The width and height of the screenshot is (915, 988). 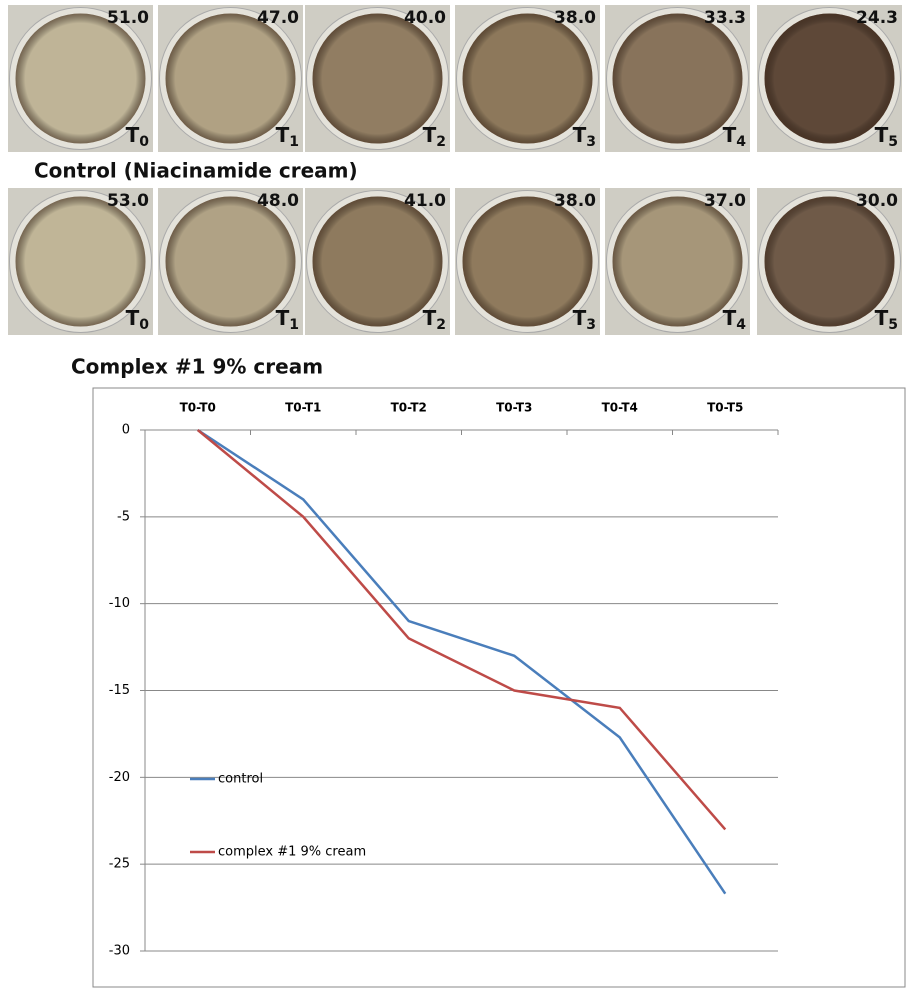 What do you see at coordinates (196, 171) in the screenshot?
I see `row-caption: Control (Niacinamide cream)` at bounding box center [196, 171].